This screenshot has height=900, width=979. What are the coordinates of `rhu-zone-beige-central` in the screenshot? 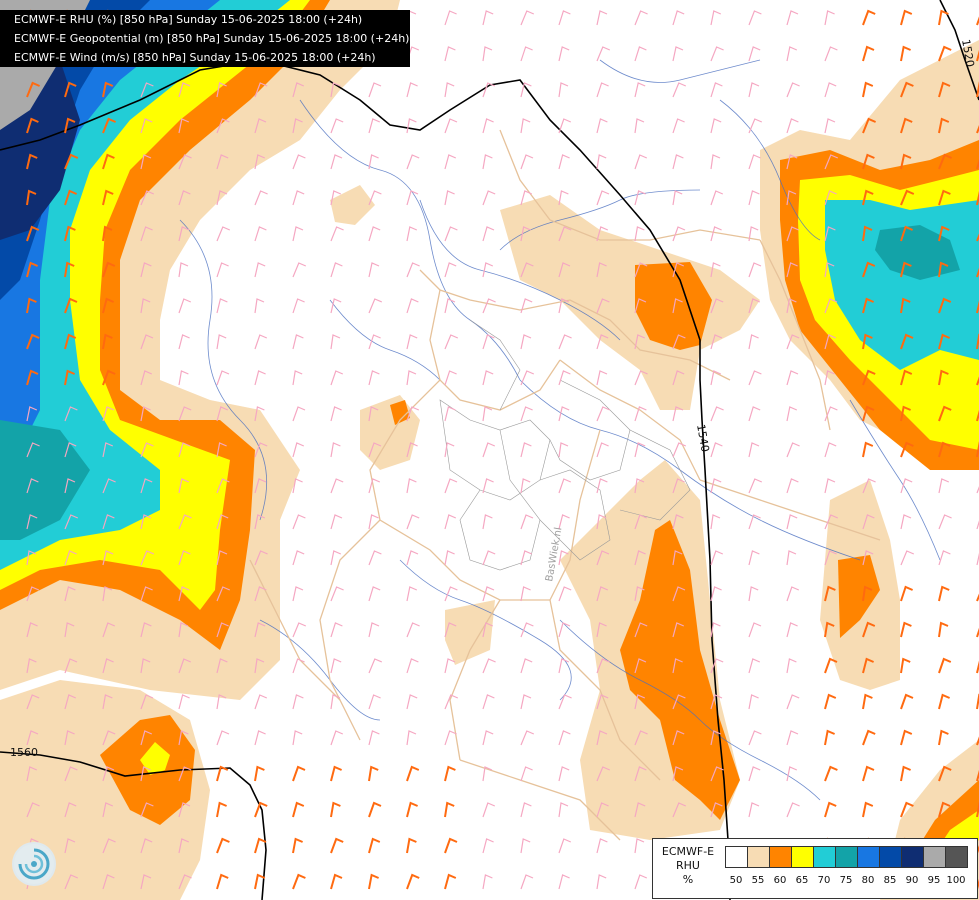 It's located at (630, 302).